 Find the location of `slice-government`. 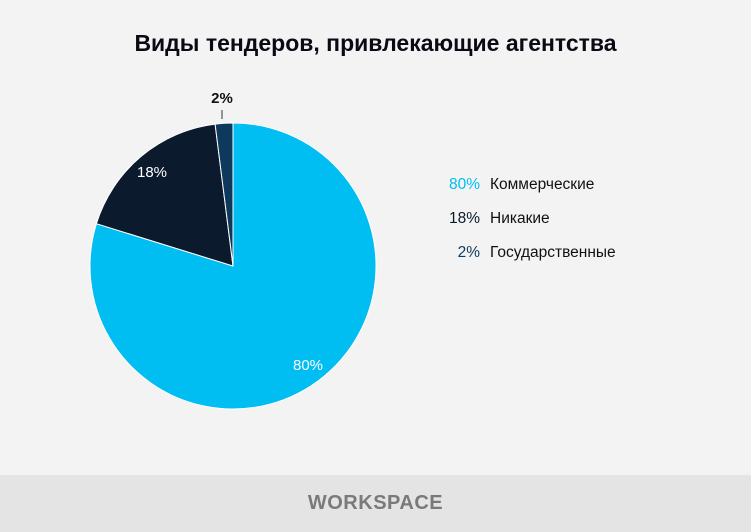

slice-government is located at coordinates (224, 194).